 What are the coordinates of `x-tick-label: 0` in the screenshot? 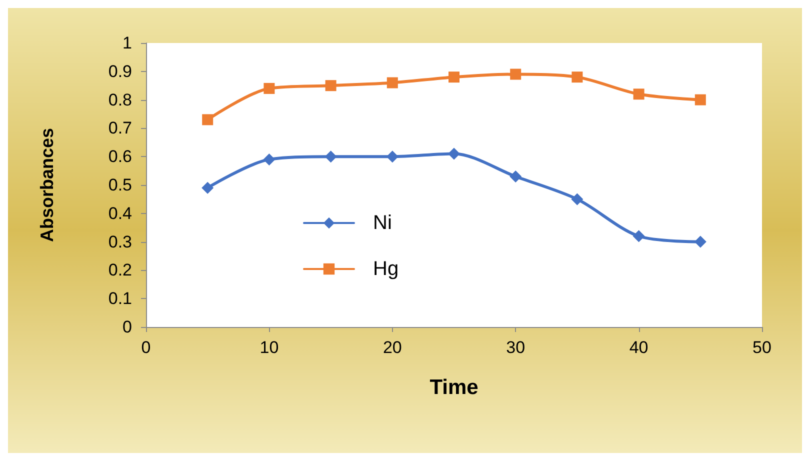 It's located at (146, 347).